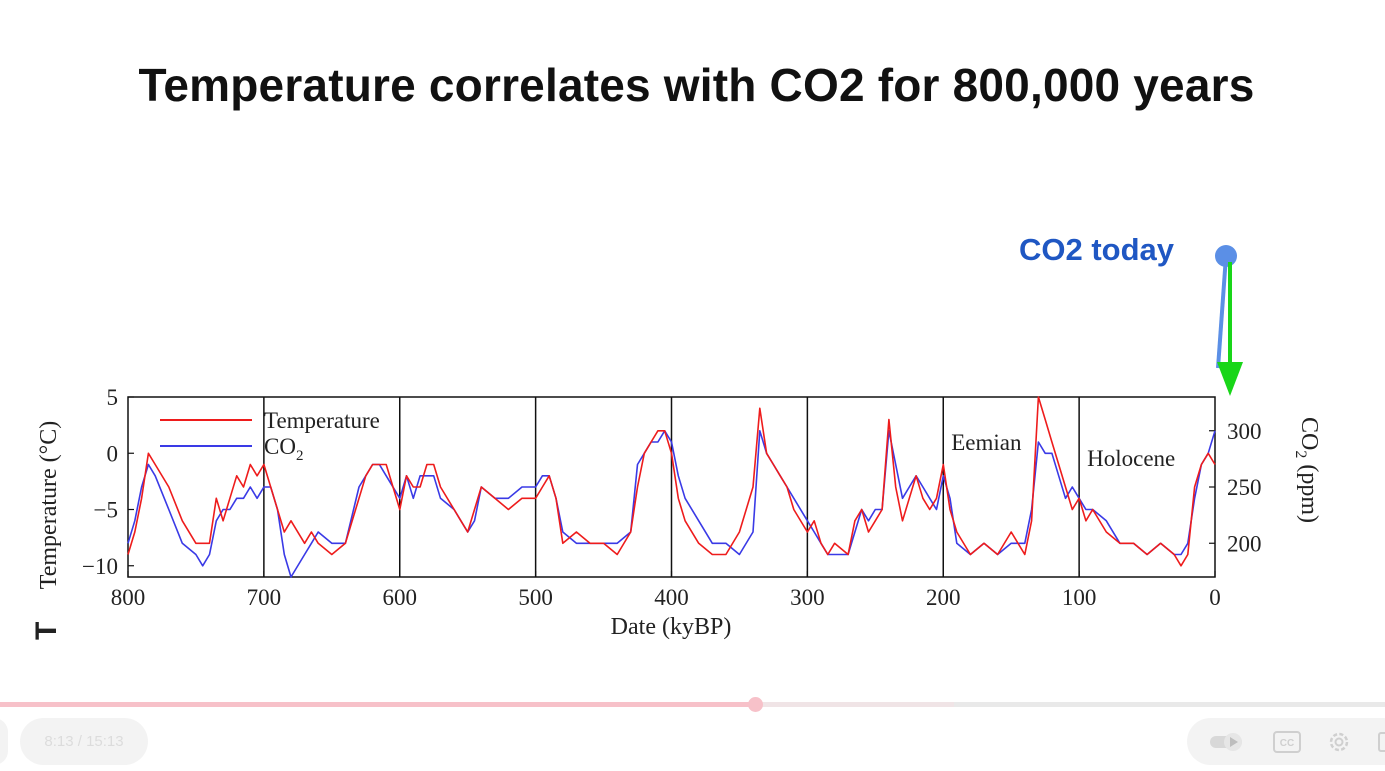 This screenshot has height=771, width=1385. Describe the element at coordinates (671, 597) in the screenshot. I see `x-tick-label: 400` at that location.